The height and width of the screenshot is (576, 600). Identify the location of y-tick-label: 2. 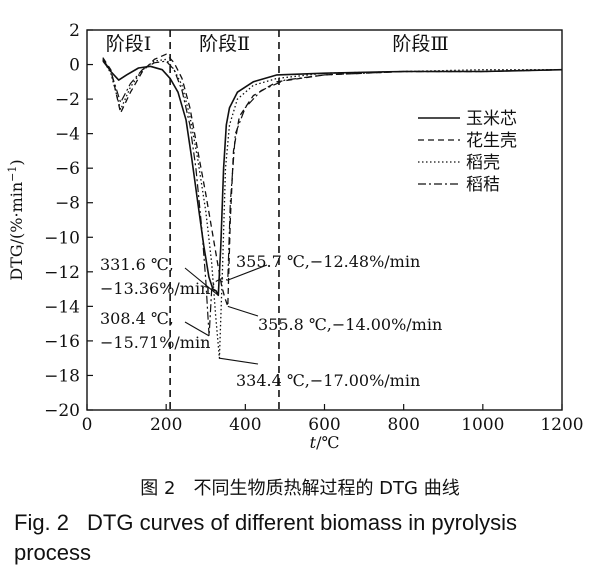
(74, 31).